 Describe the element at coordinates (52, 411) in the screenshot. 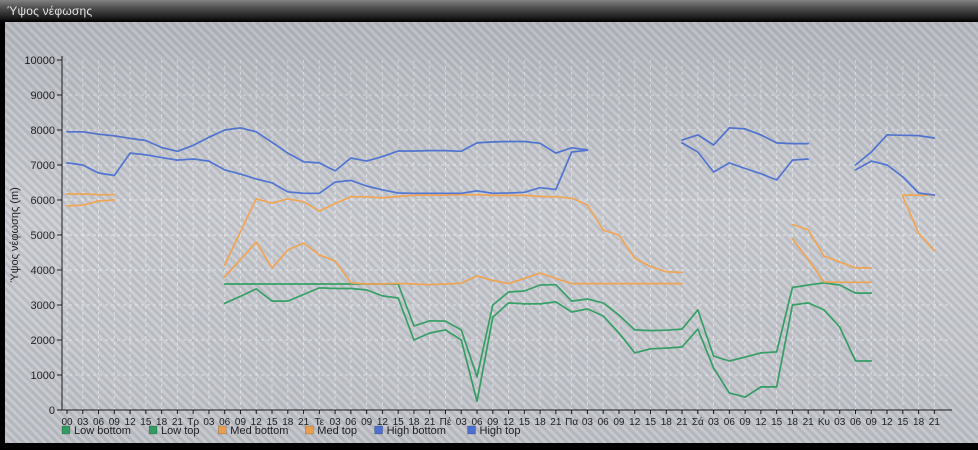

I see `y-tick-label: 0` at that location.